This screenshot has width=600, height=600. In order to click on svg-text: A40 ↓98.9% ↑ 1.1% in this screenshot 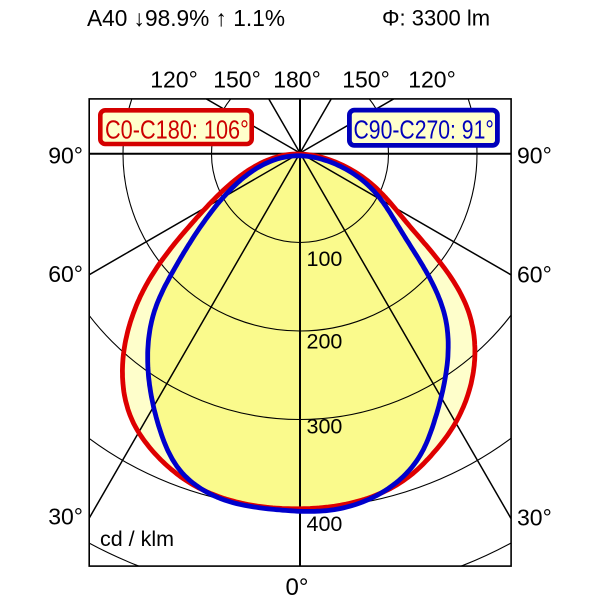, I will do `click(186, 18)`.